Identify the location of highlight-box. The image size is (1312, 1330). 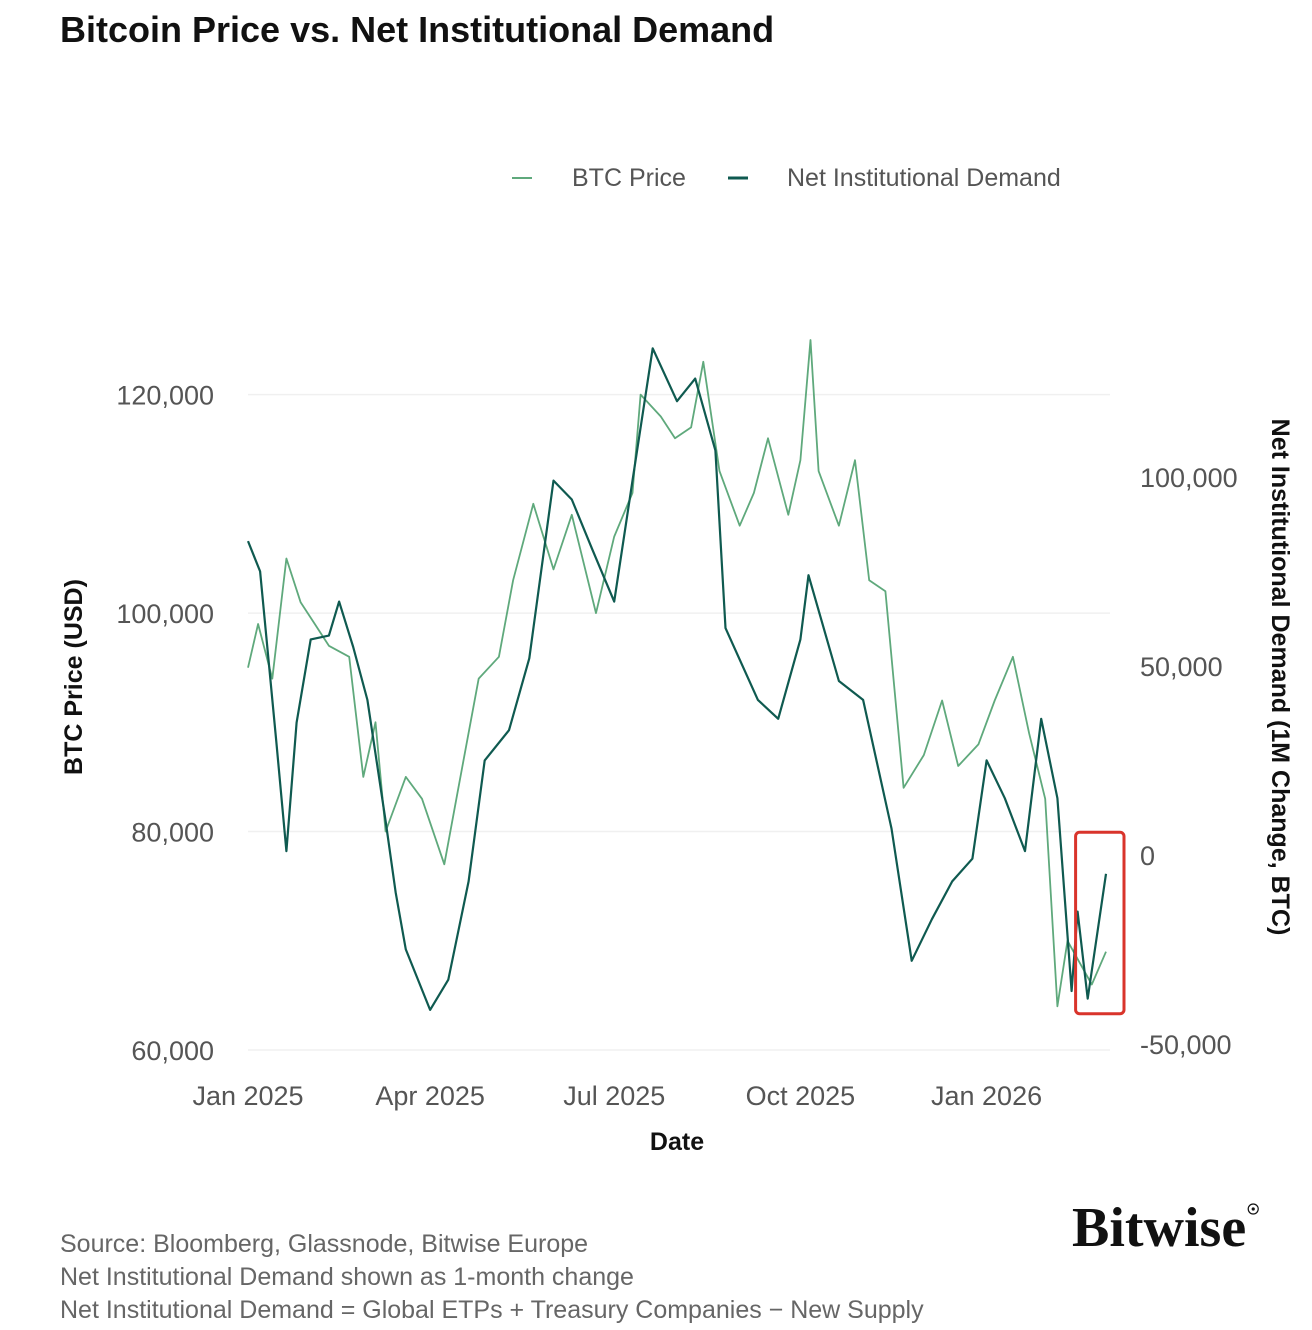
(1100, 923).